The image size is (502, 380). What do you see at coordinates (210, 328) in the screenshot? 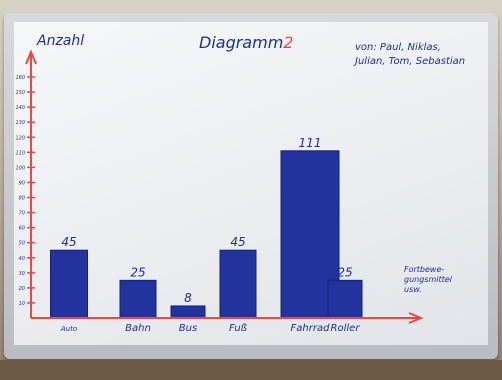
I see `category-labels-layer: Auto Bahn Bus Fuß Fahrrad Roller` at bounding box center [210, 328].